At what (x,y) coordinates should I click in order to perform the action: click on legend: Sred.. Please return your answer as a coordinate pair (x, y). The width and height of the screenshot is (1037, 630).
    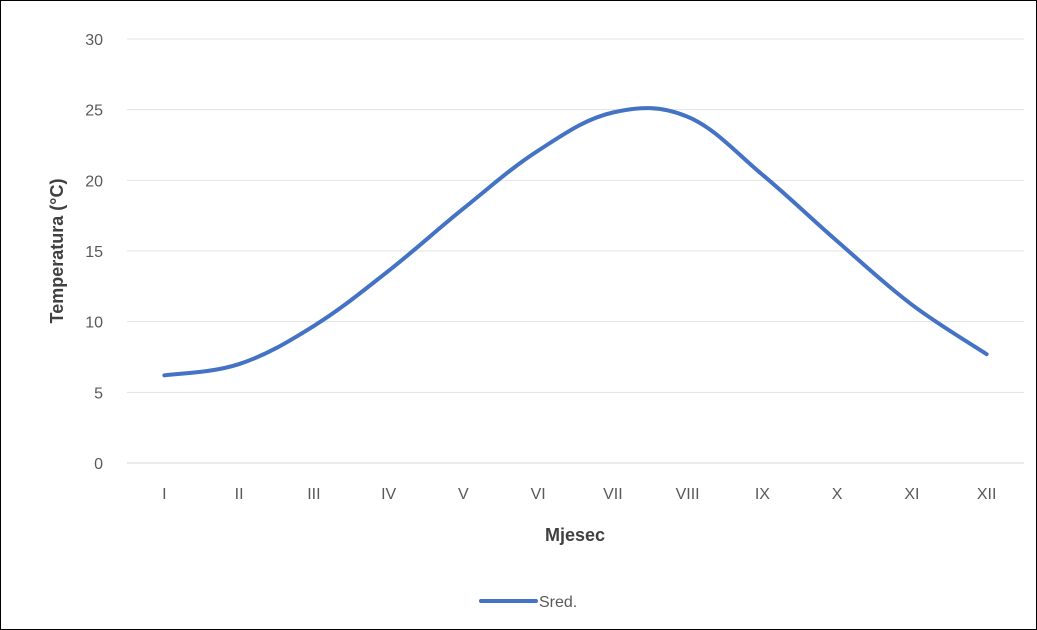
    Looking at the image, I should click on (528, 602).